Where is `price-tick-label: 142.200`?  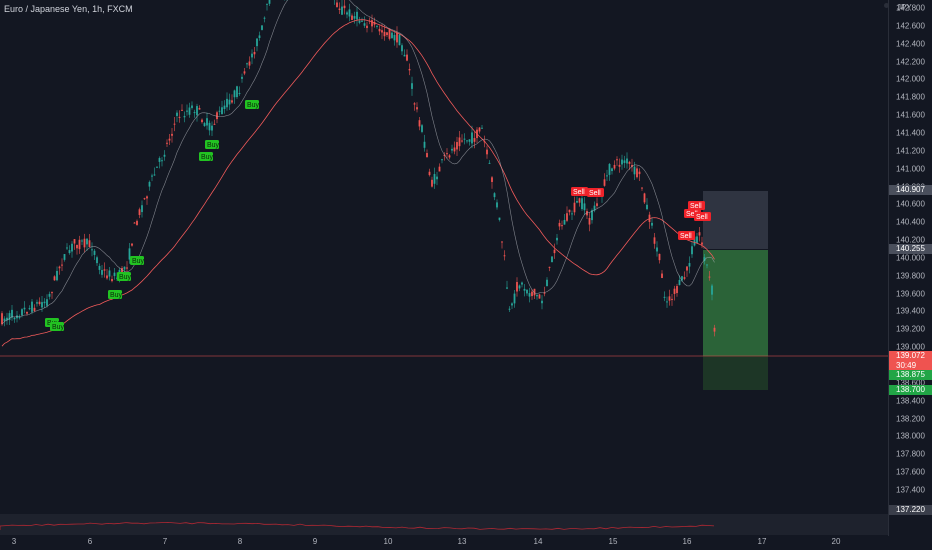
price-tick-label: 142.200 is located at coordinates (910, 62).